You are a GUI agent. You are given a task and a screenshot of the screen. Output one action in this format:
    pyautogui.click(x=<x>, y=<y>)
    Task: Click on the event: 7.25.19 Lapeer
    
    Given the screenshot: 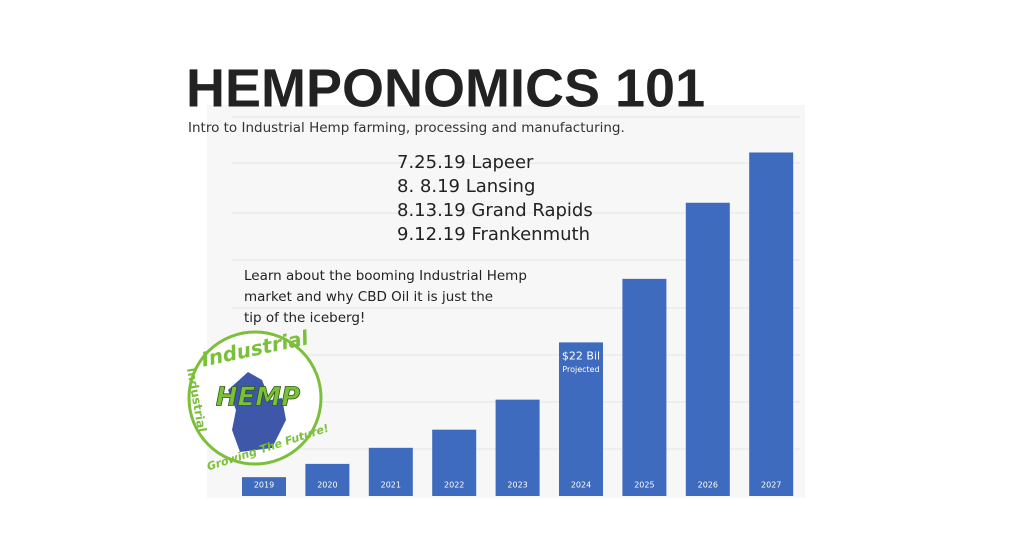 What is the action you would take?
    pyautogui.click(x=465, y=162)
    